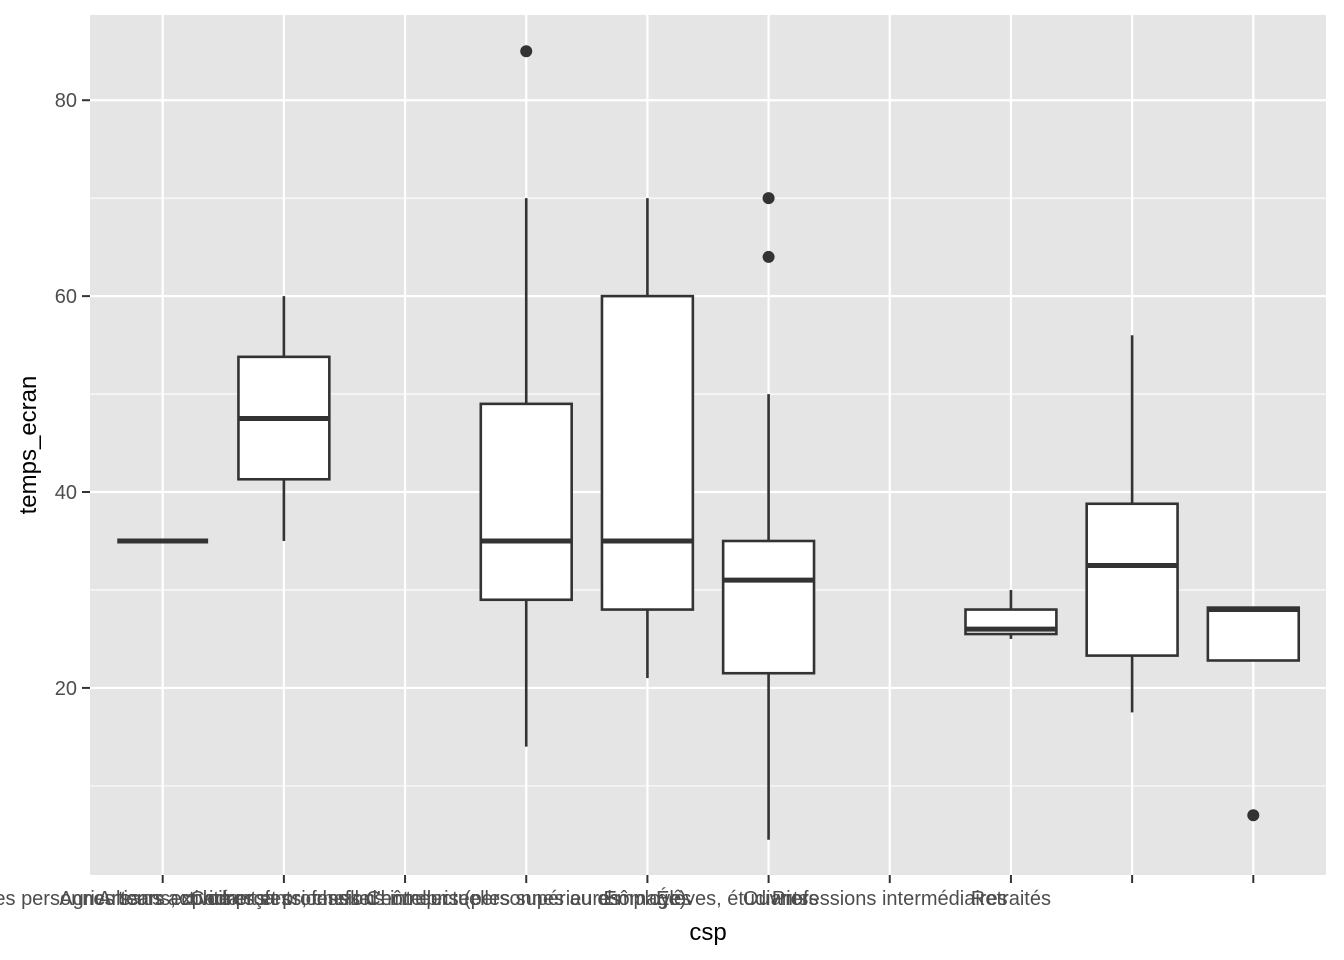 This screenshot has width=1344, height=960. I want to click on x-axis-title: csp, so click(707, 932).